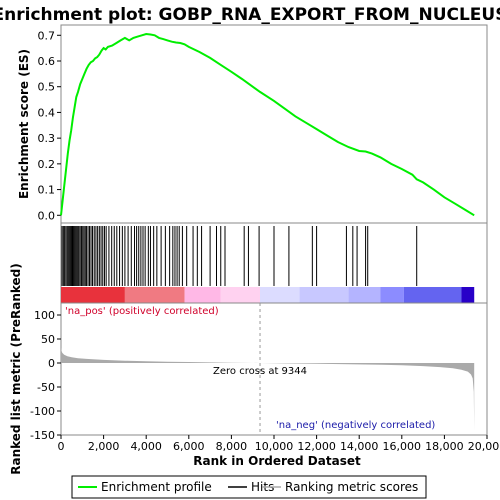 The height and width of the screenshot is (500, 500). I want to click on x-tick-label: 10,000, so click(274, 446).